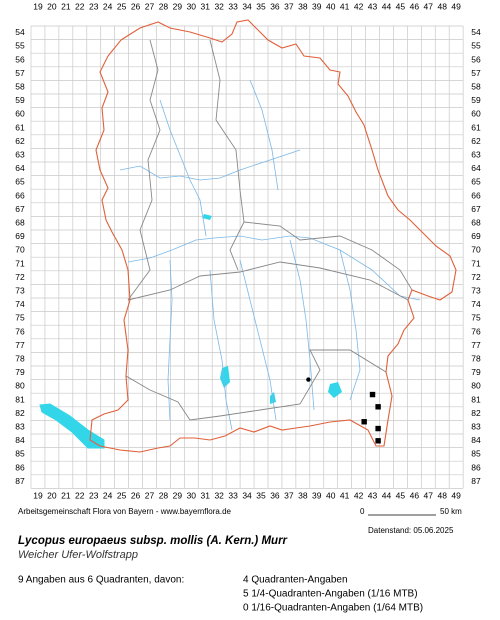  I want to click on x-label: 48, so click(442, 495).